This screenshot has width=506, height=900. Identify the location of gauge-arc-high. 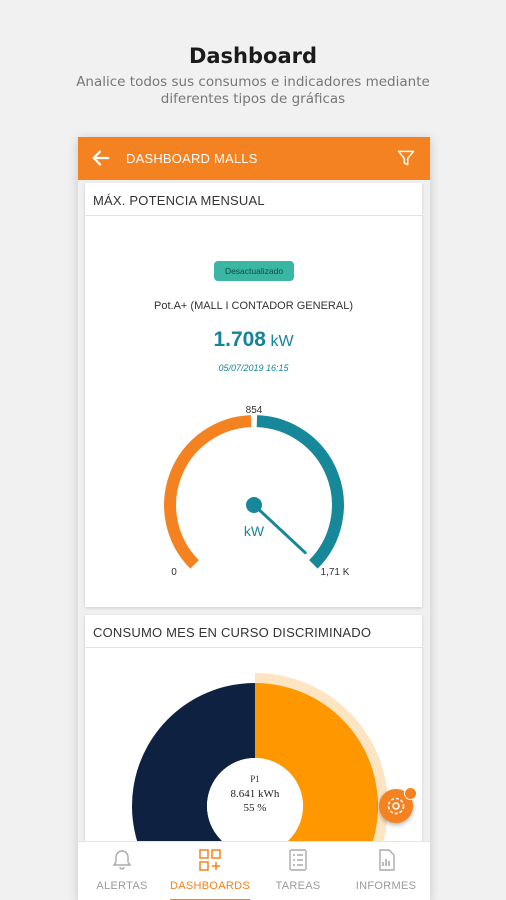
(300, 492).